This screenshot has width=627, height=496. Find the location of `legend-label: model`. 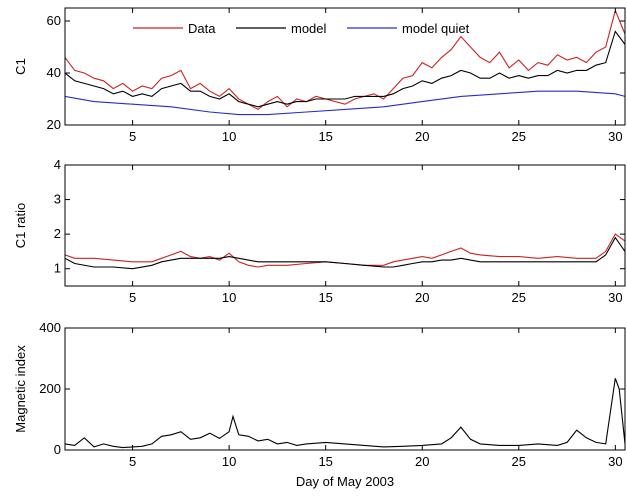

legend-label: model is located at coordinates (309, 28).